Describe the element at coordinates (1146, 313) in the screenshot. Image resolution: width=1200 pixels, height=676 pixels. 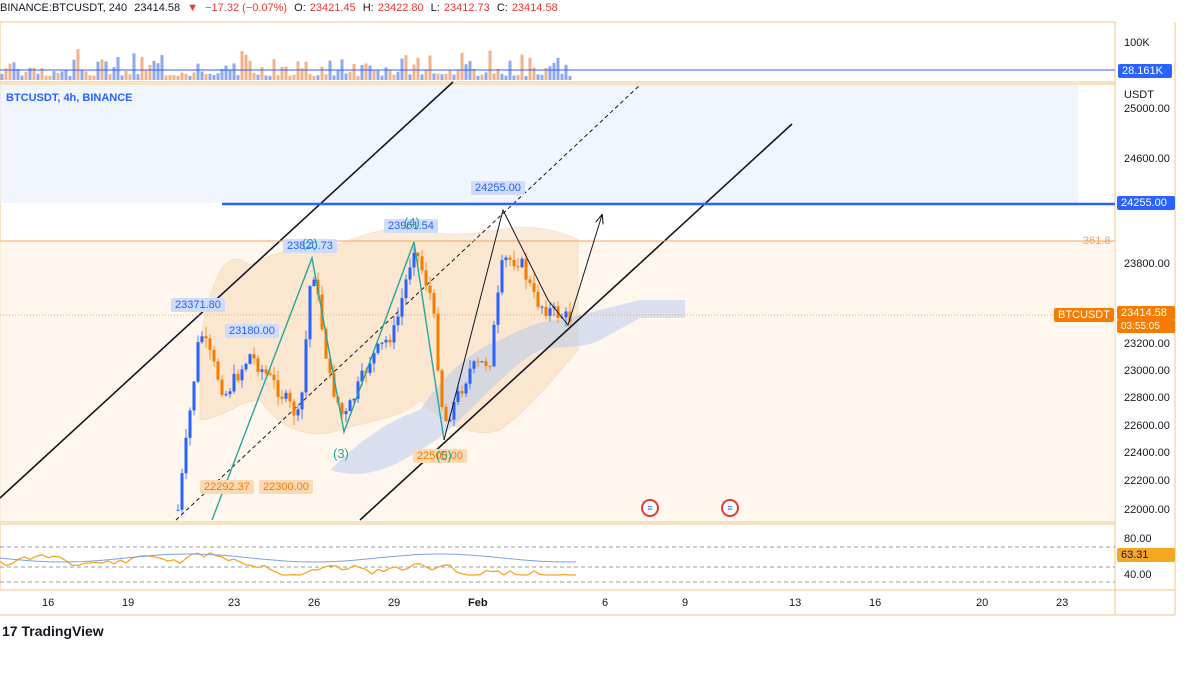
I see `last-price-badge: 23414.58` at that location.